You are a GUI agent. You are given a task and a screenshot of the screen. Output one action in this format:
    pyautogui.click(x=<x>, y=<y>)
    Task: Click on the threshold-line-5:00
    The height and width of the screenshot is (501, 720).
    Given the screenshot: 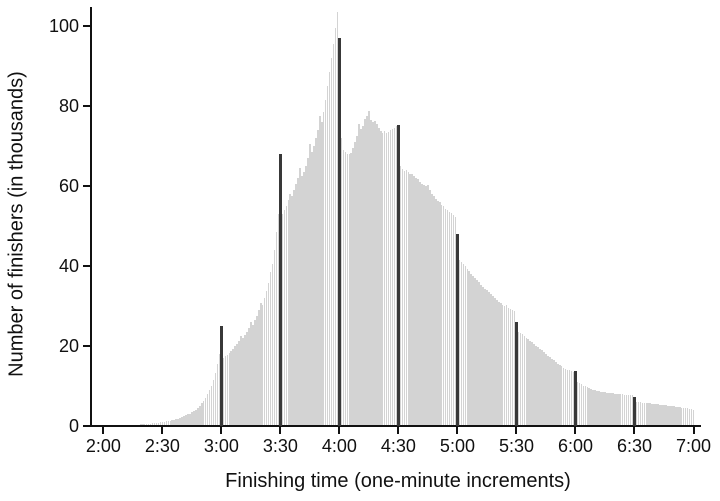 What is the action you would take?
    pyautogui.click(x=457, y=329)
    